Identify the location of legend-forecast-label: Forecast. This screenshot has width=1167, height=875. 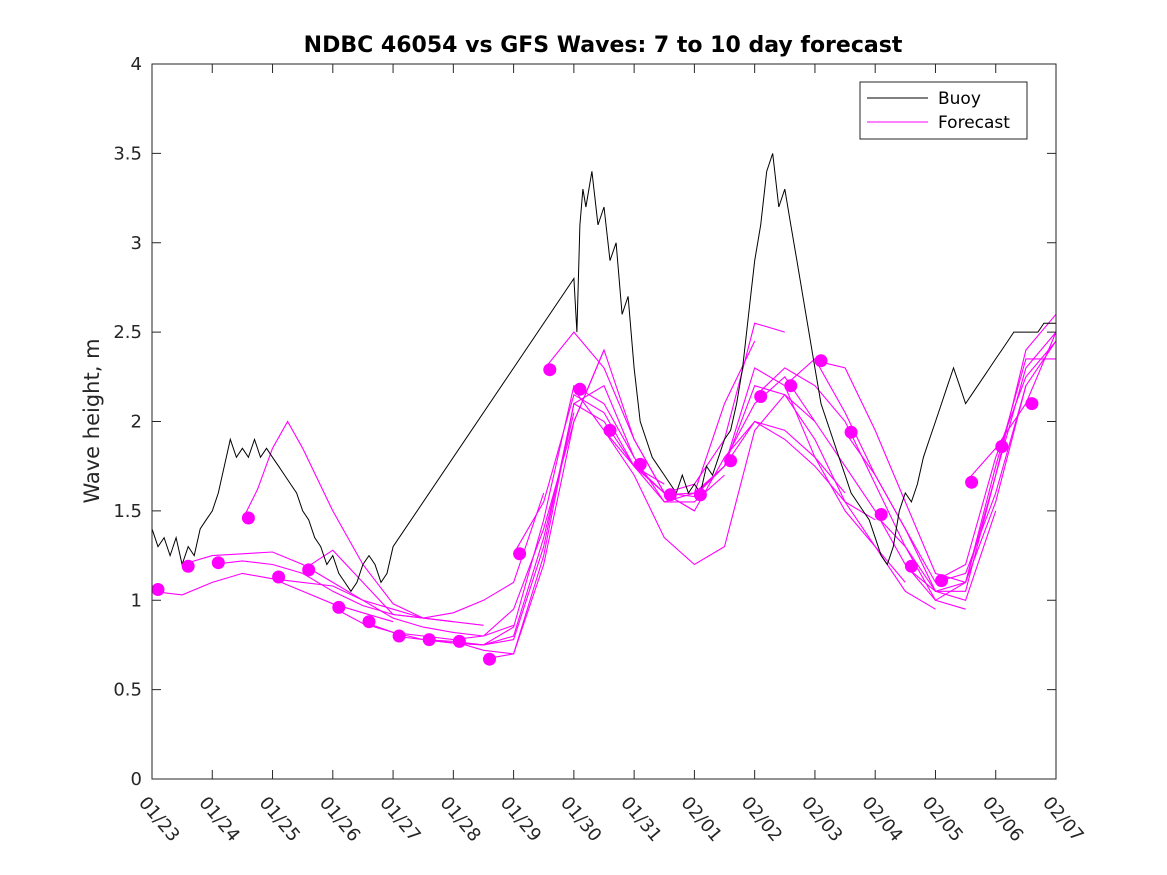
(974, 123).